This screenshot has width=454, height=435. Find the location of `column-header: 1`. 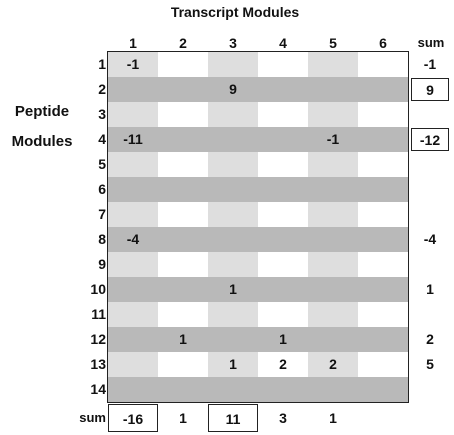

column-header: 1 is located at coordinates (133, 43).